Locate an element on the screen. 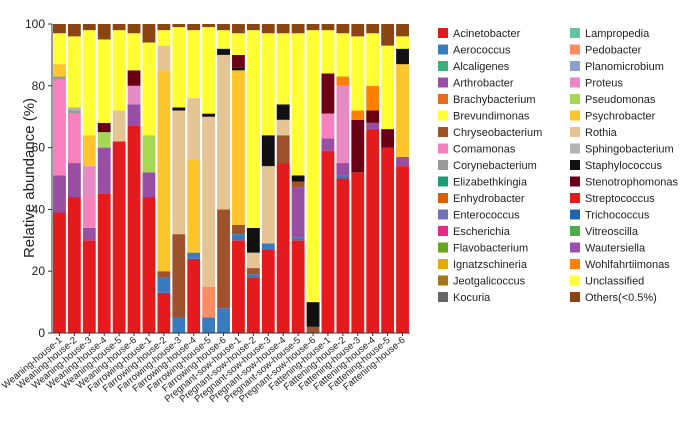 The height and width of the screenshot is (426, 700). segment-pseudomonas is located at coordinates (104, 140).